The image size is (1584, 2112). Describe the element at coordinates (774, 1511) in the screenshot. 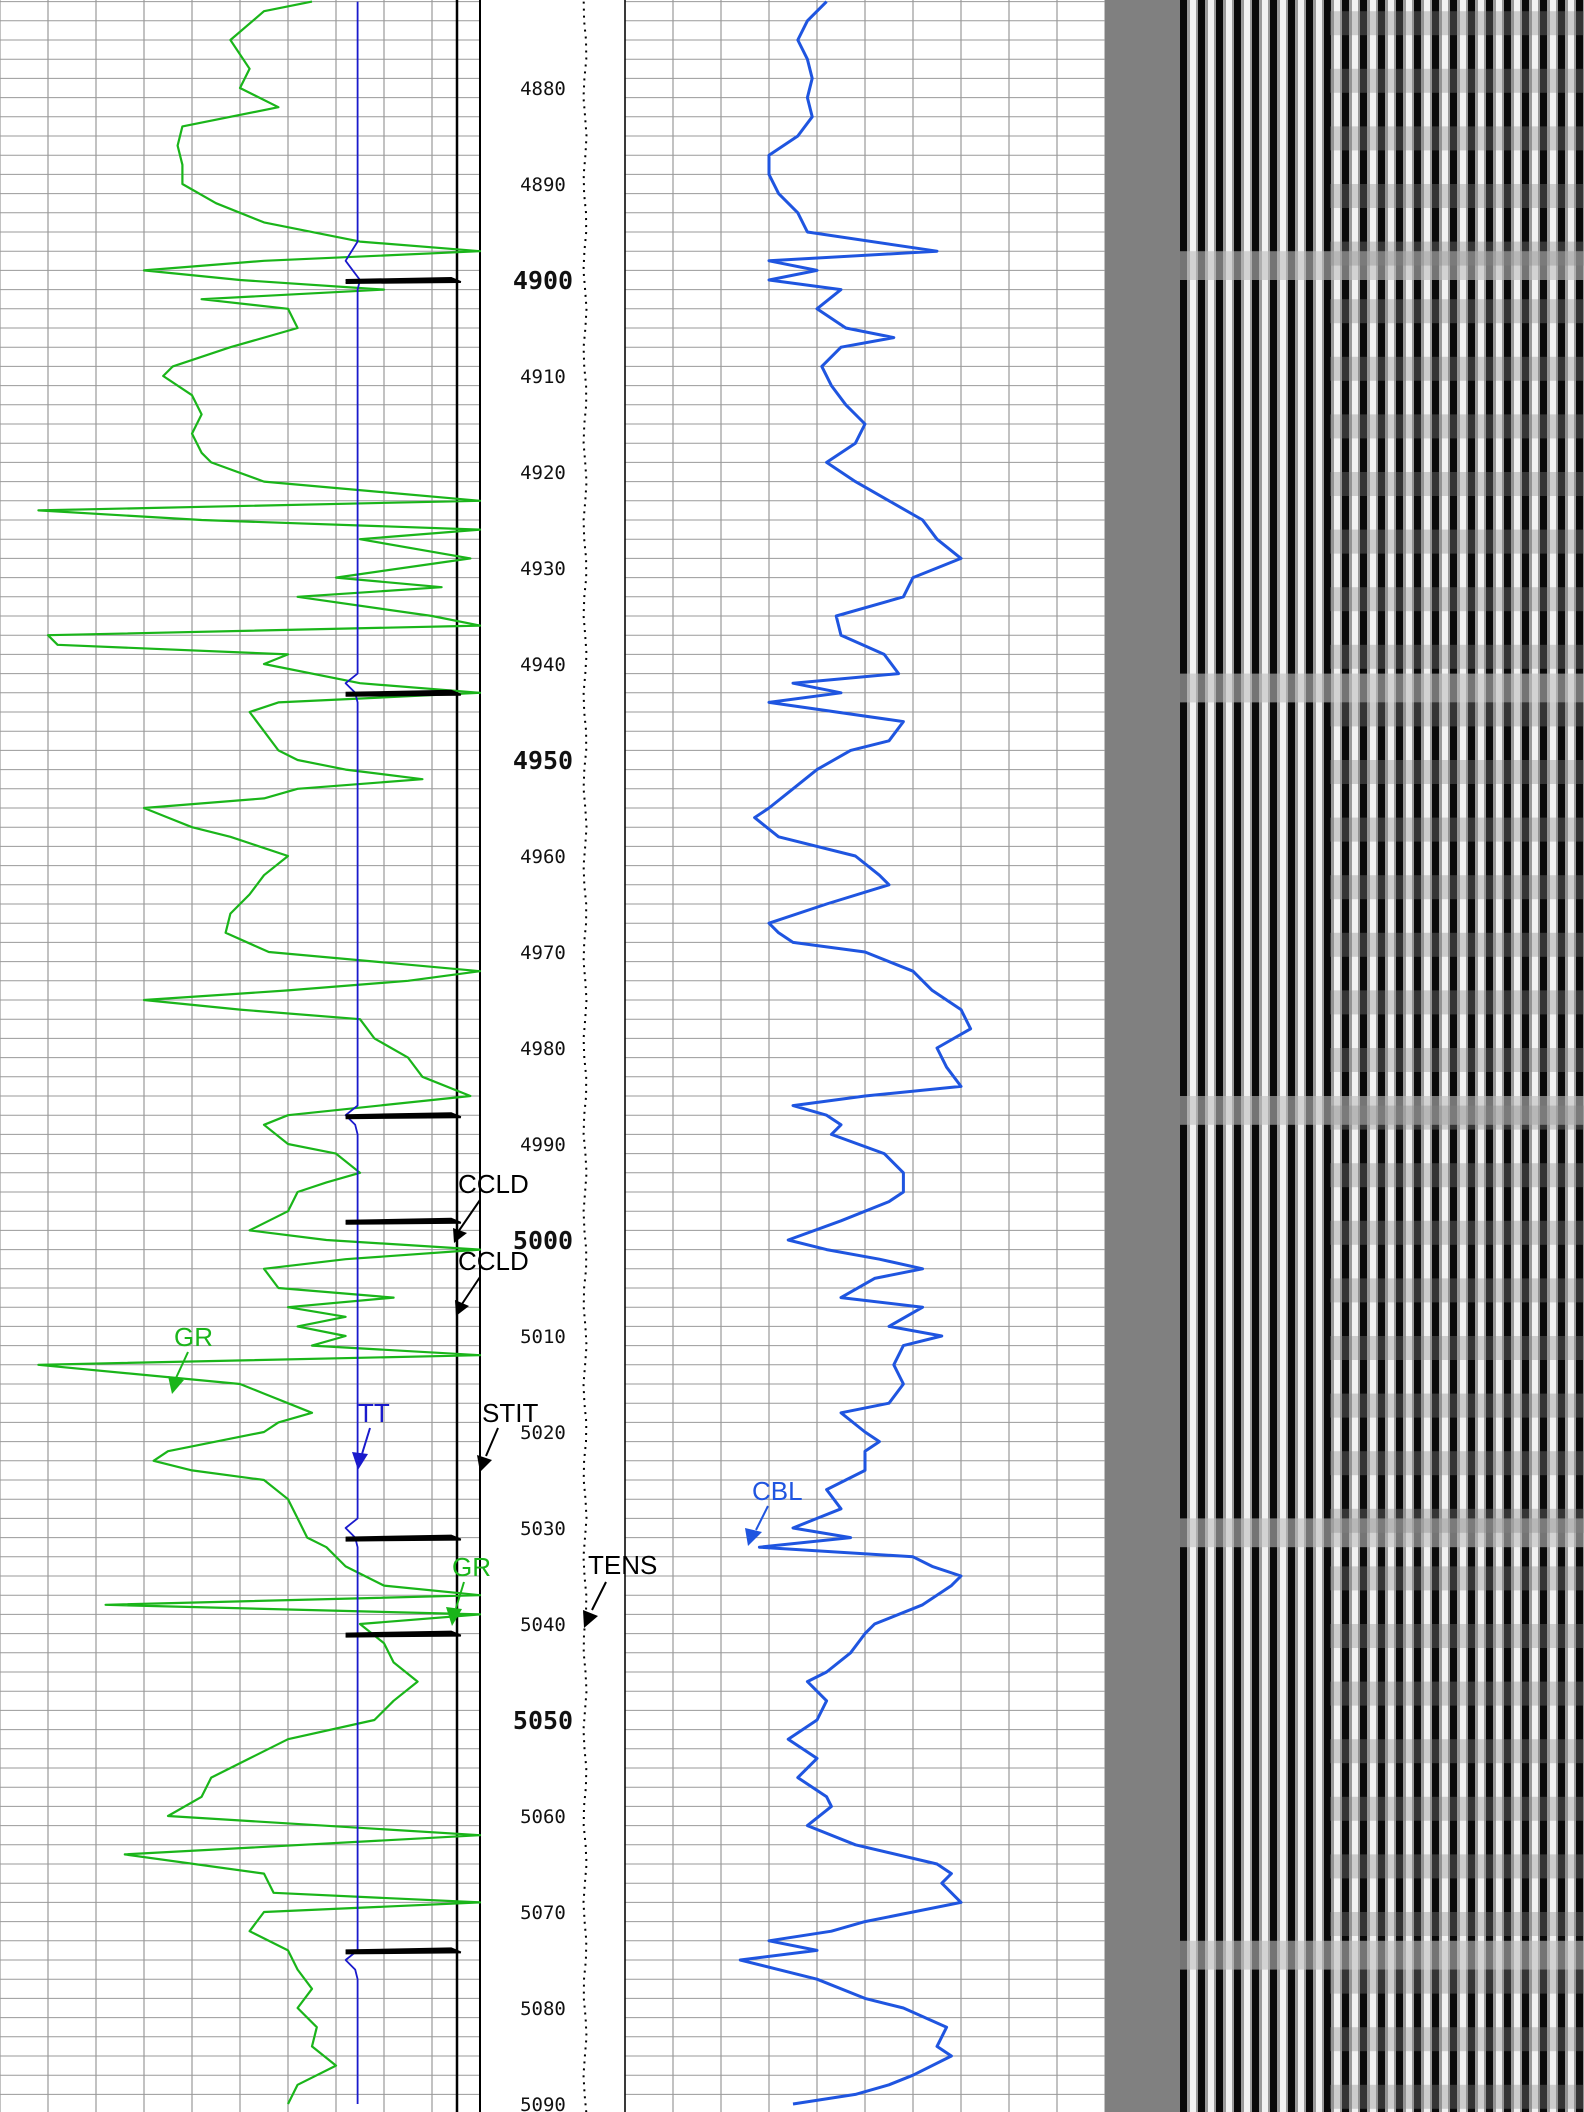

I see `annotation-cbl: CBL` at that location.